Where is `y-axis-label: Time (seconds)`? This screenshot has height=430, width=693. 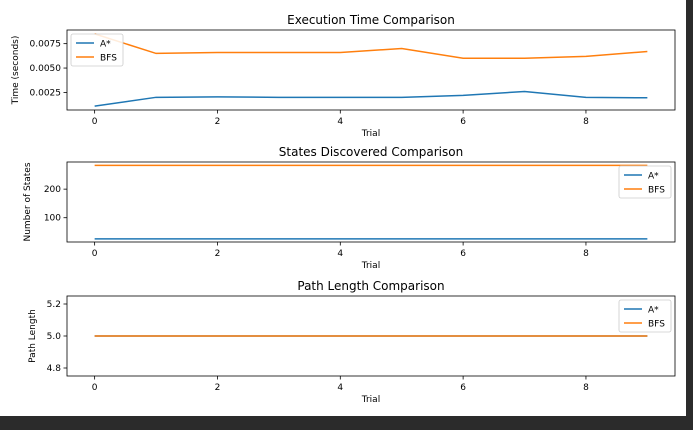
y-axis-label: Time (seconds) is located at coordinates (16, 71).